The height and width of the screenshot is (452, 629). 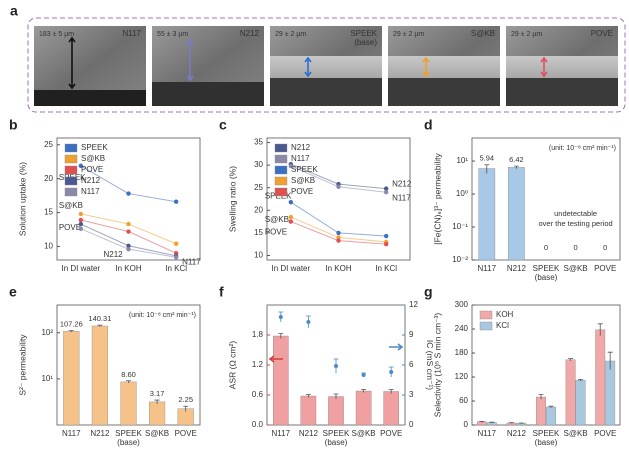 I want to click on y-tick-label: 180, so click(x=462, y=352).